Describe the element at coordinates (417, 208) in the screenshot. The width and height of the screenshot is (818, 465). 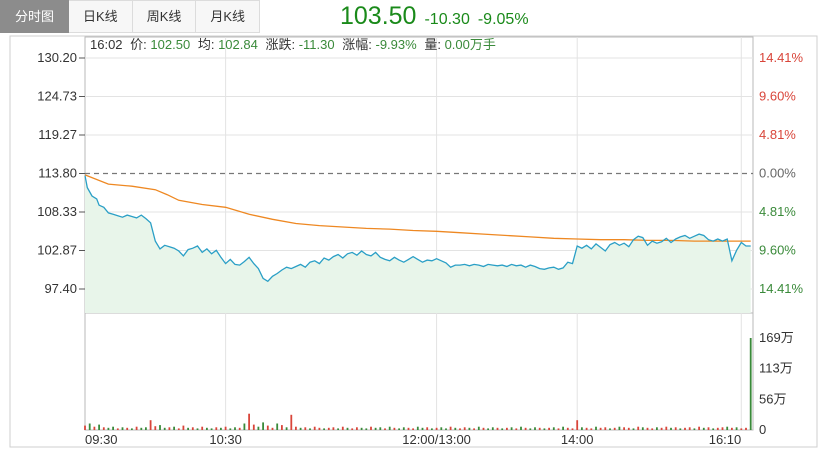
I see `average-price-line` at that location.